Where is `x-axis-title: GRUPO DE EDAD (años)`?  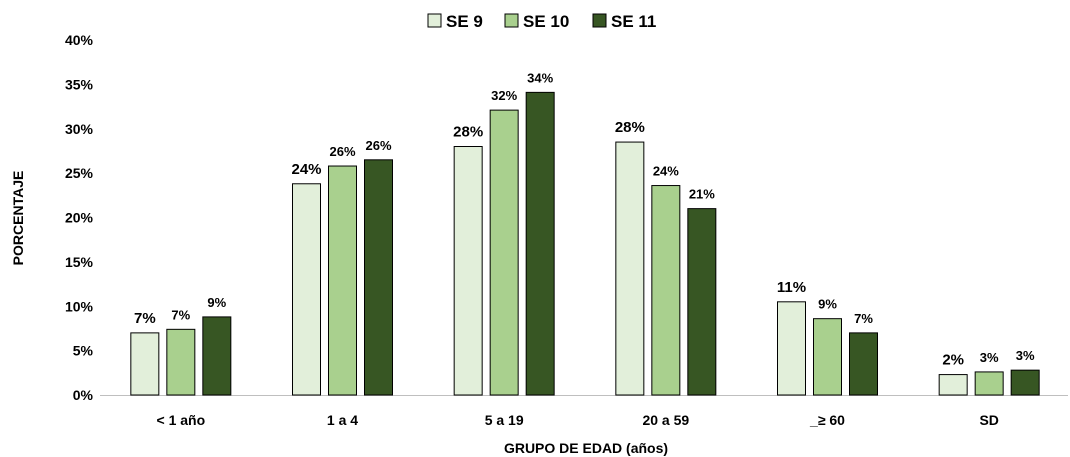 x-axis-title: GRUPO DE EDAD (años) is located at coordinates (586, 448).